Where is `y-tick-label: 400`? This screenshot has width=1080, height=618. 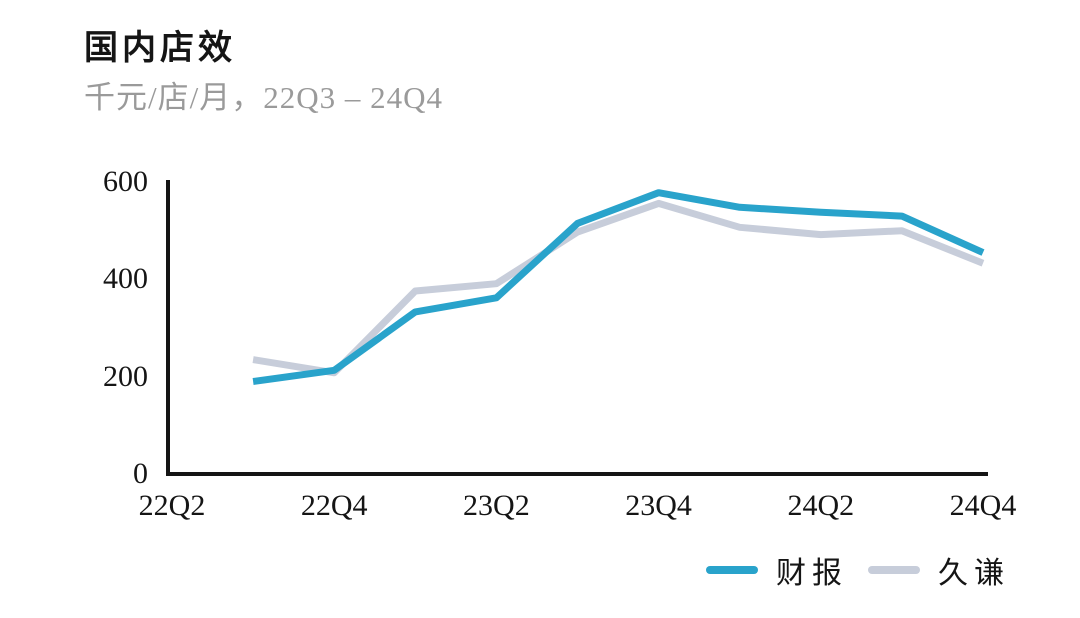 y-tick-label: 400 is located at coordinates (125, 279).